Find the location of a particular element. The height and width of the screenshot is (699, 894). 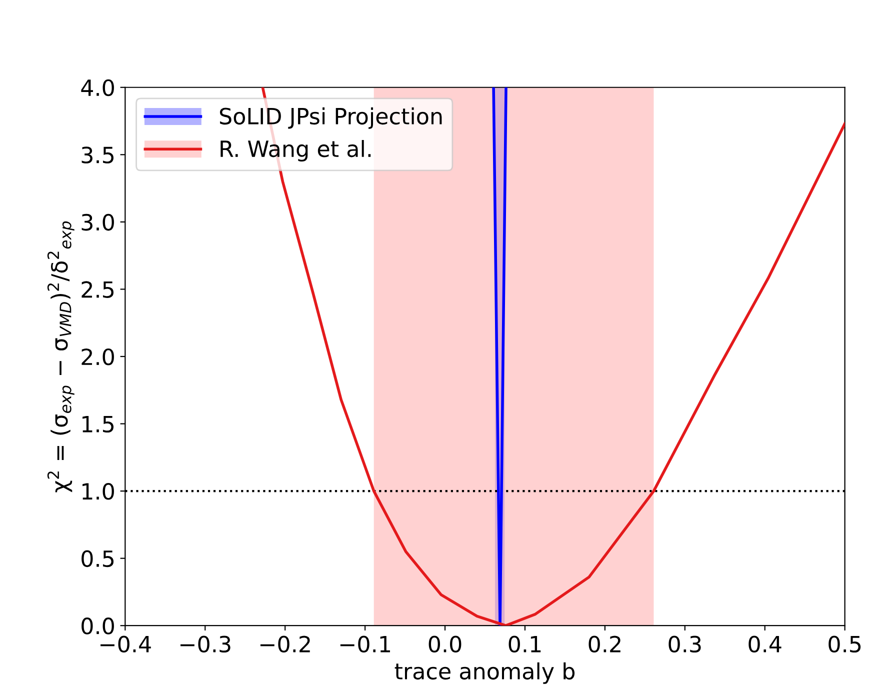

y-tick-label: 1.5 is located at coordinates (98, 424).